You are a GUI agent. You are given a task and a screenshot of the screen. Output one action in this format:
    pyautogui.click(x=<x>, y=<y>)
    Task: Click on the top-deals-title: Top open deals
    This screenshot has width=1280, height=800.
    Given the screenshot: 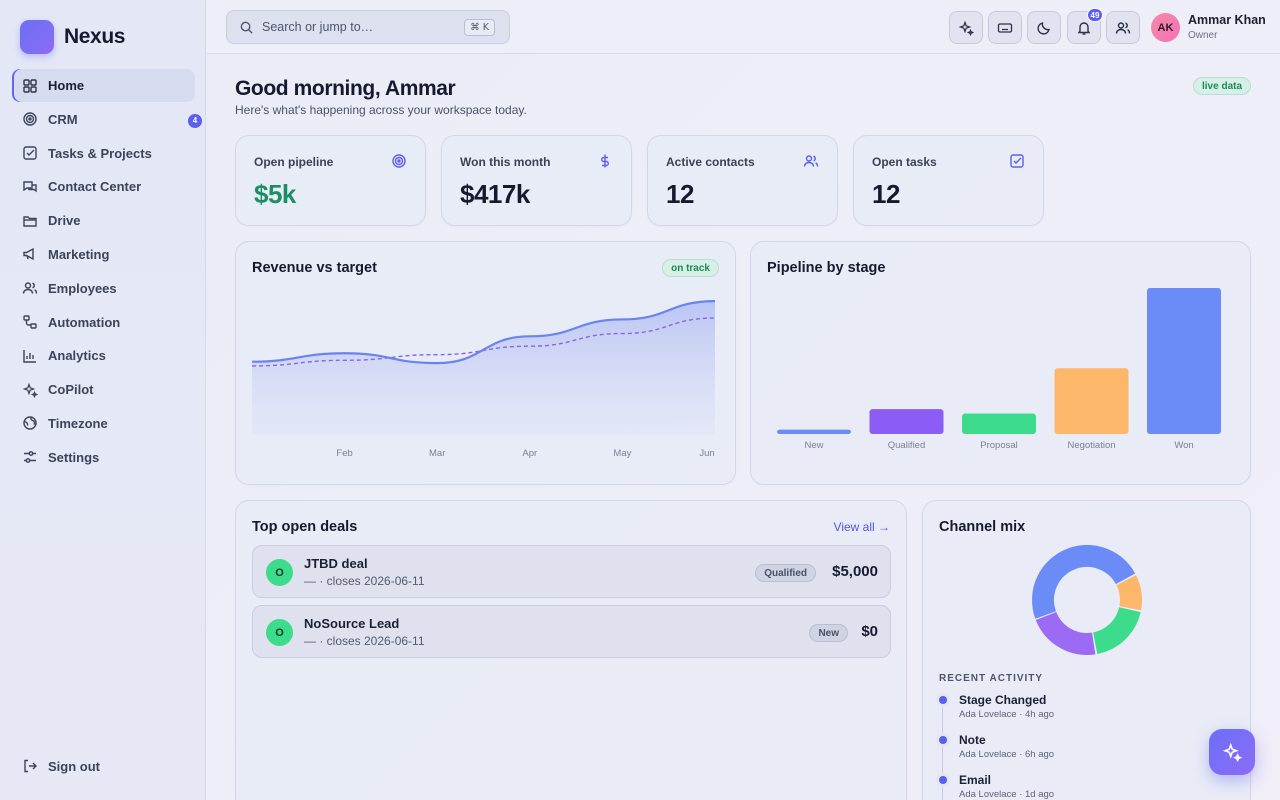 What is the action you would take?
    pyautogui.click(x=305, y=527)
    